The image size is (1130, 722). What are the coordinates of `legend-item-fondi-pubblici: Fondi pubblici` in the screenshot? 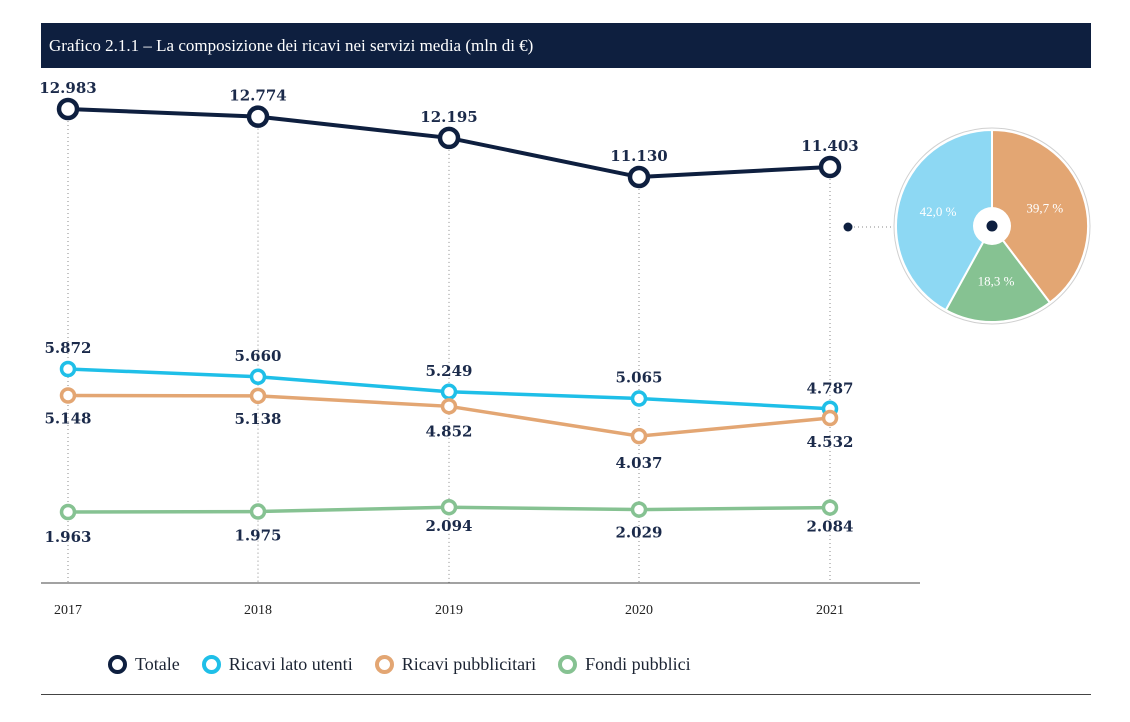 It's located at (624, 664).